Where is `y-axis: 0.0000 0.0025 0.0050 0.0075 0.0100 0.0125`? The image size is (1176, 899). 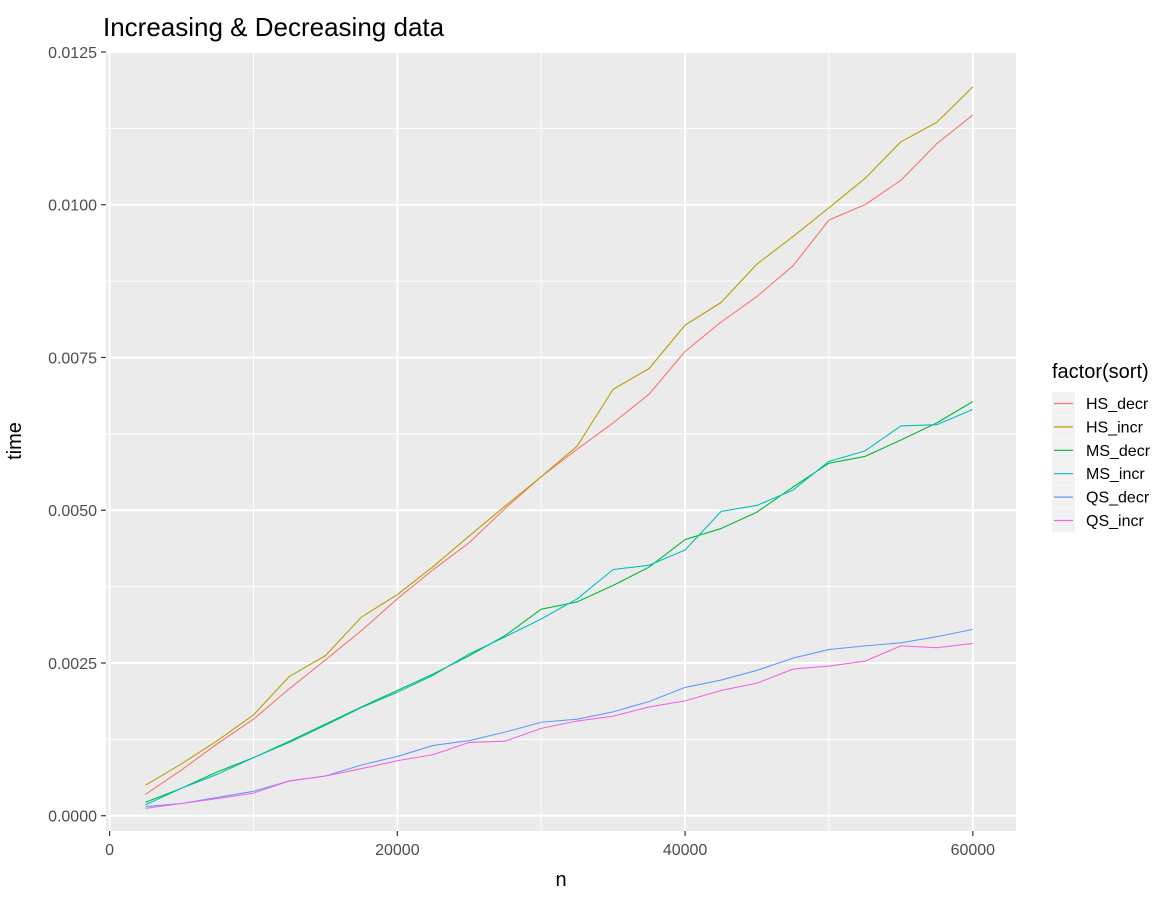 y-axis: 0.0000 0.0025 0.0050 0.0075 0.0100 0.0125 is located at coordinates (77, 435).